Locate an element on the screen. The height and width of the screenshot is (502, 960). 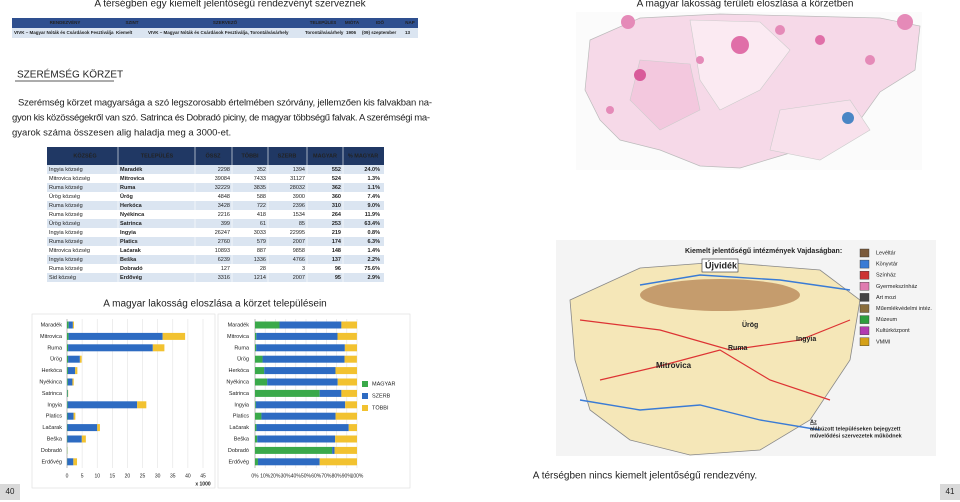
map-note: aláhúzott településeken bejegyzett is located at coordinates (855, 429).